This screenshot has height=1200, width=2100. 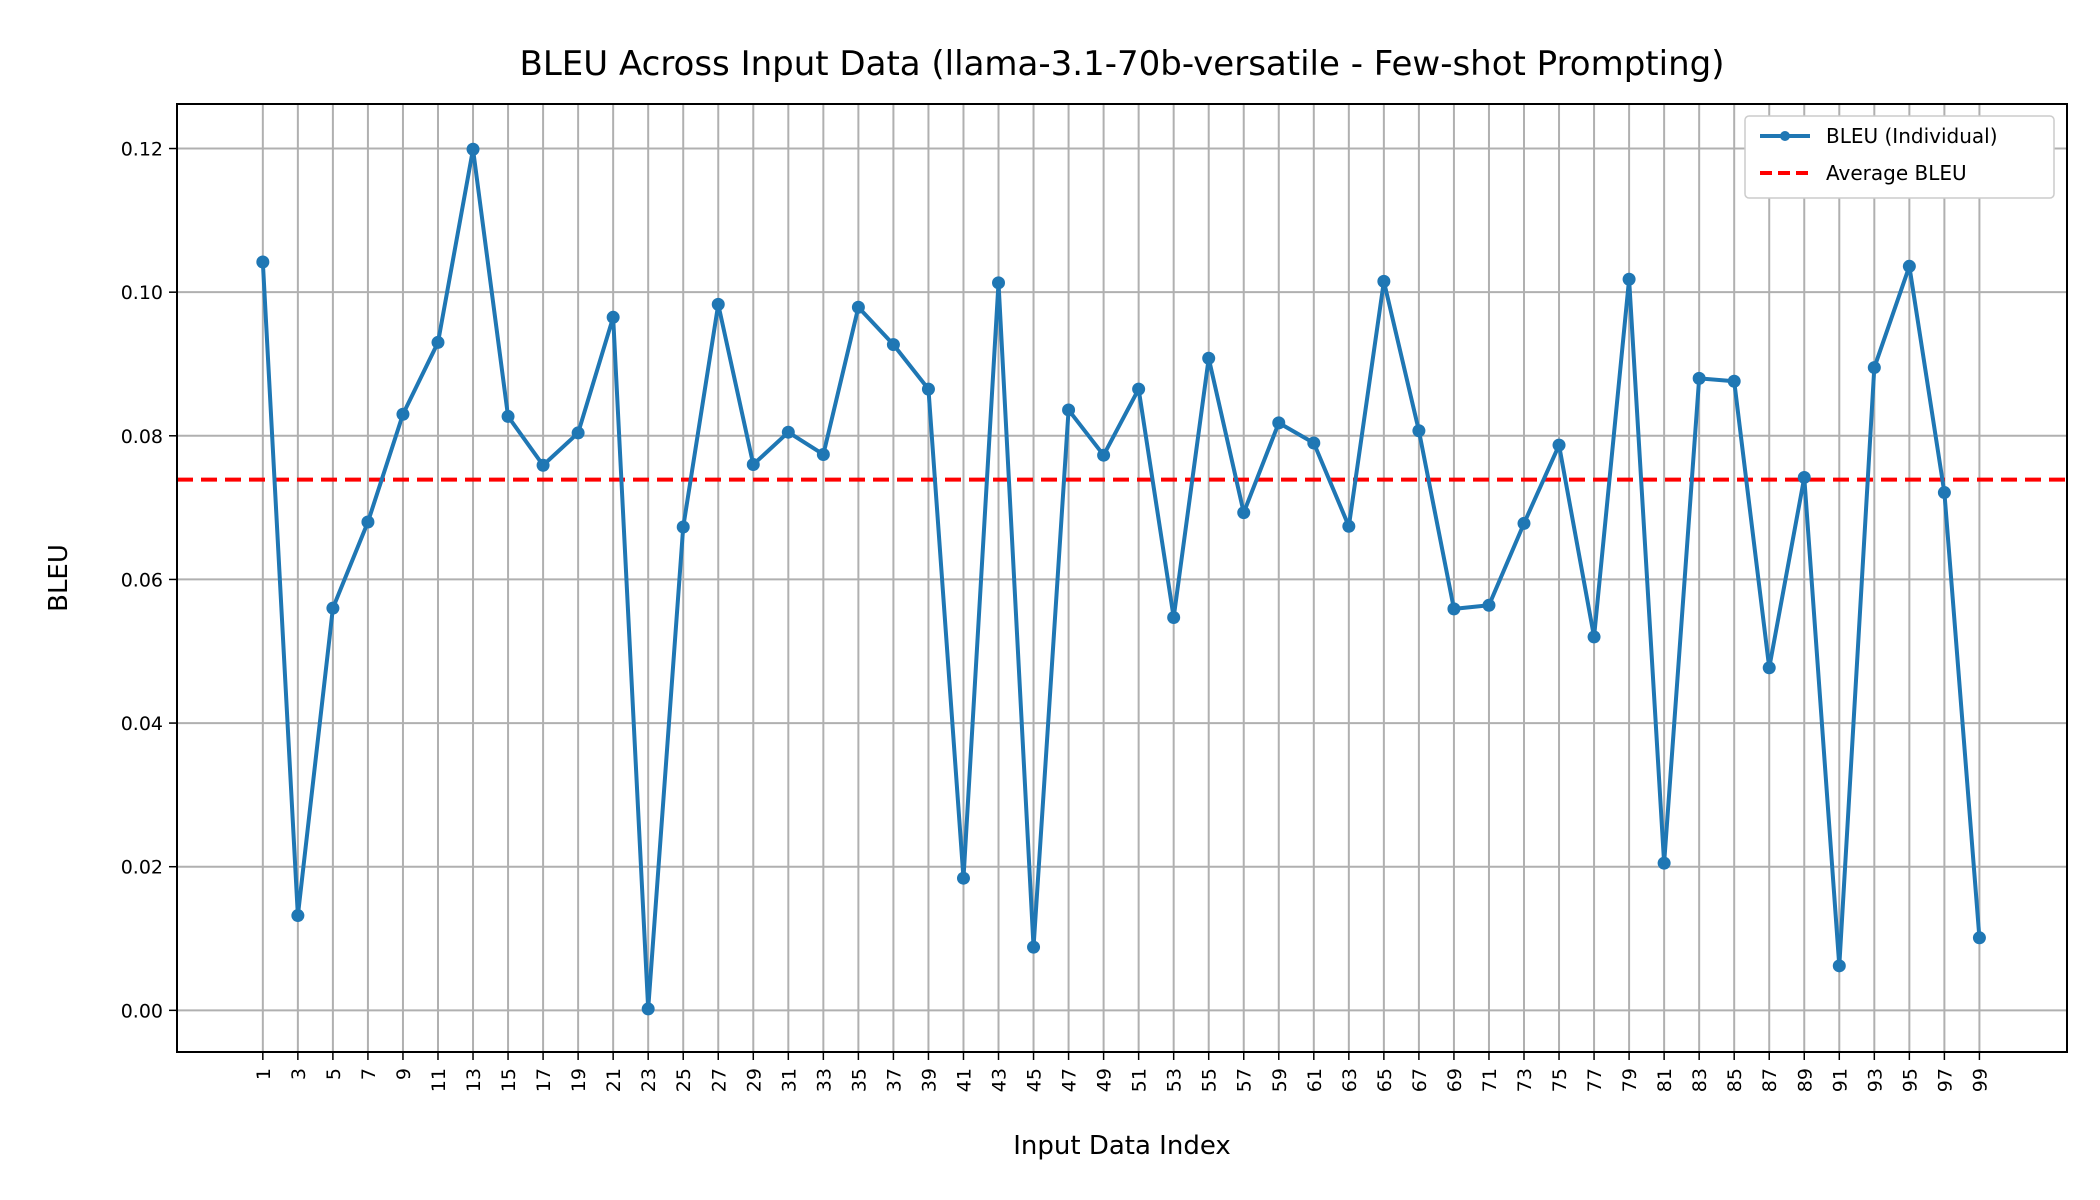 I want to click on x-tick-label: 43, so click(x=1000, y=1080).